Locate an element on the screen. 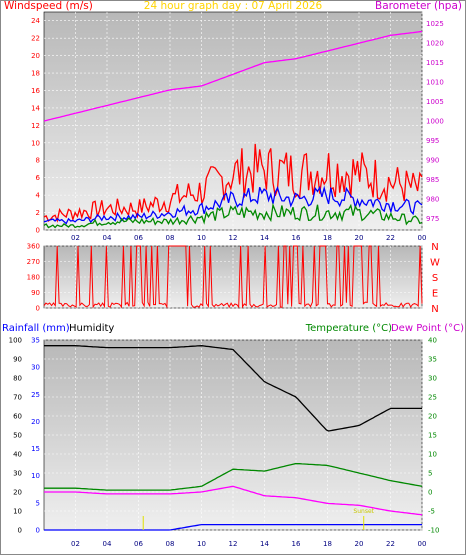 The width and height of the screenshot is (466, 559). dewpoint-axis-label: Dew Point (°C) is located at coordinates (427, 328).